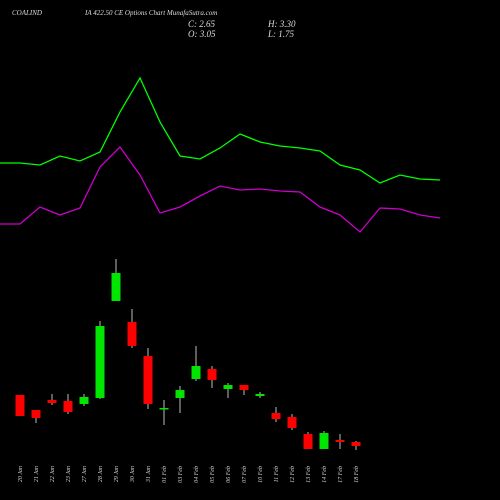 The width and height of the screenshot is (500, 500). What do you see at coordinates (69, 474) in the screenshot?
I see `x-tick-label: 23 Jan` at bounding box center [69, 474].